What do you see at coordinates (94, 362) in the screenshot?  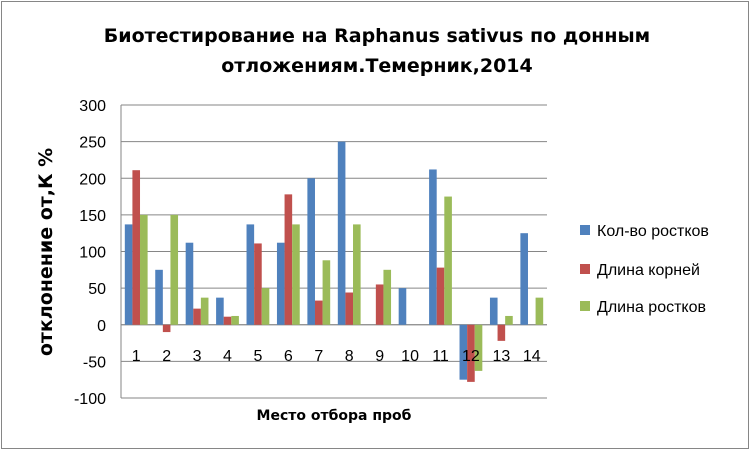 I see `y-tick-label: -50` at bounding box center [94, 362].